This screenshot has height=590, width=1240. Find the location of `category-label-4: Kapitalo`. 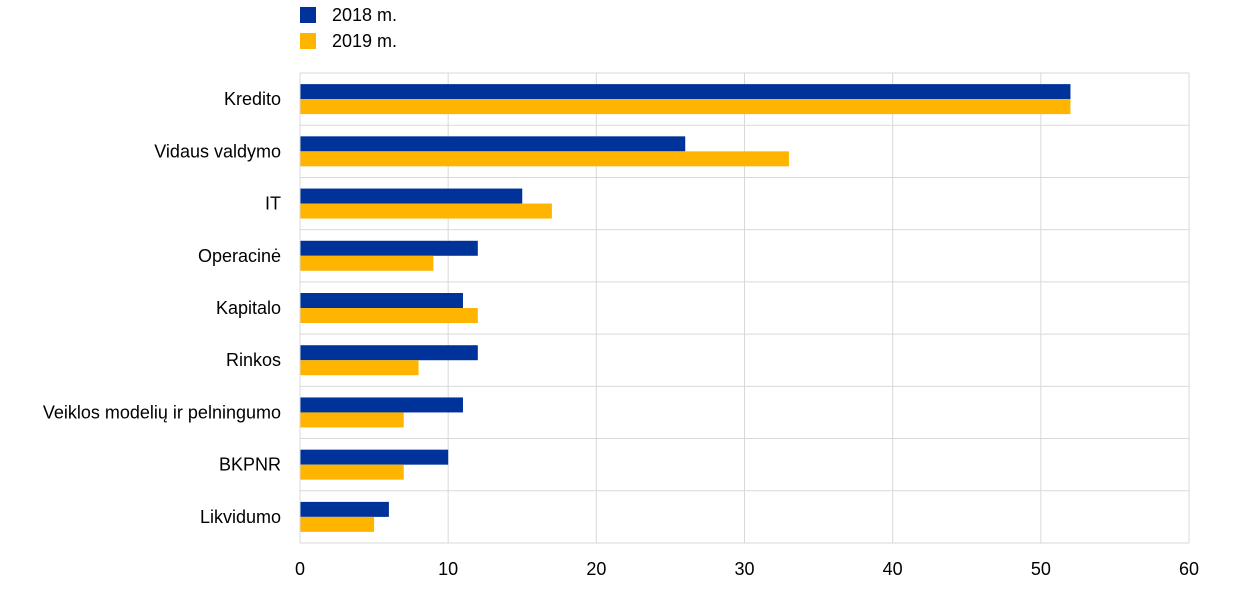

category-label-4: Kapitalo is located at coordinates (248, 308).